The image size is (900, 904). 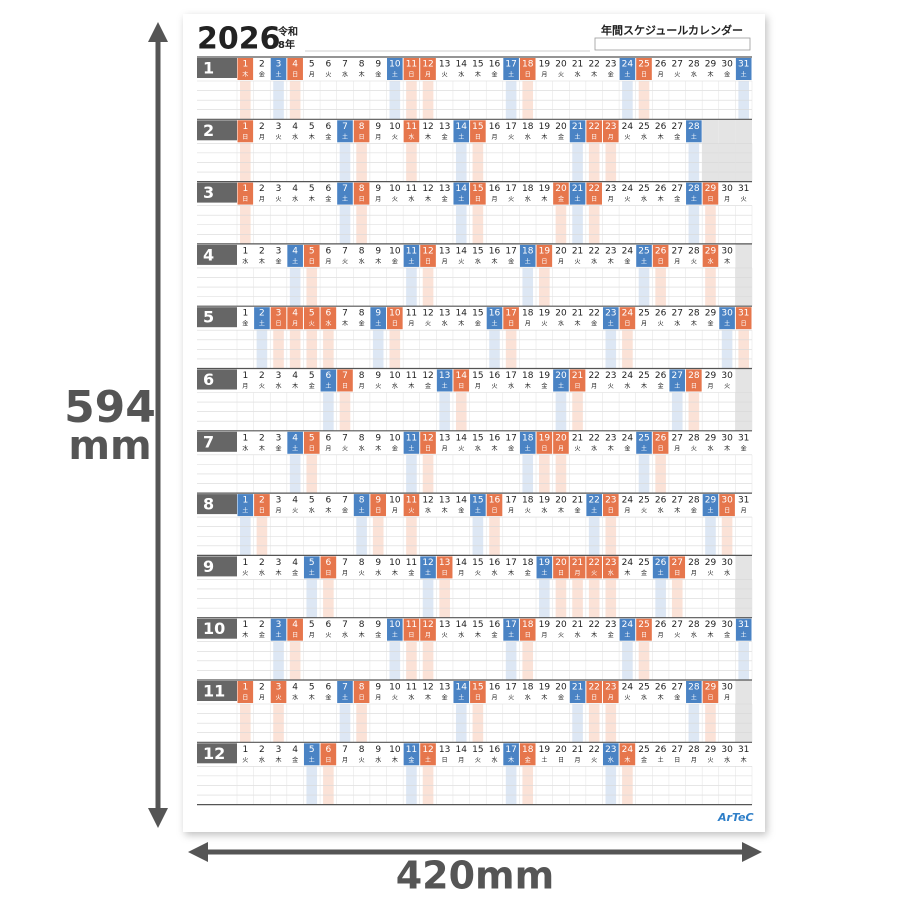 I want to click on day-number: 14, so click(x=462, y=501).